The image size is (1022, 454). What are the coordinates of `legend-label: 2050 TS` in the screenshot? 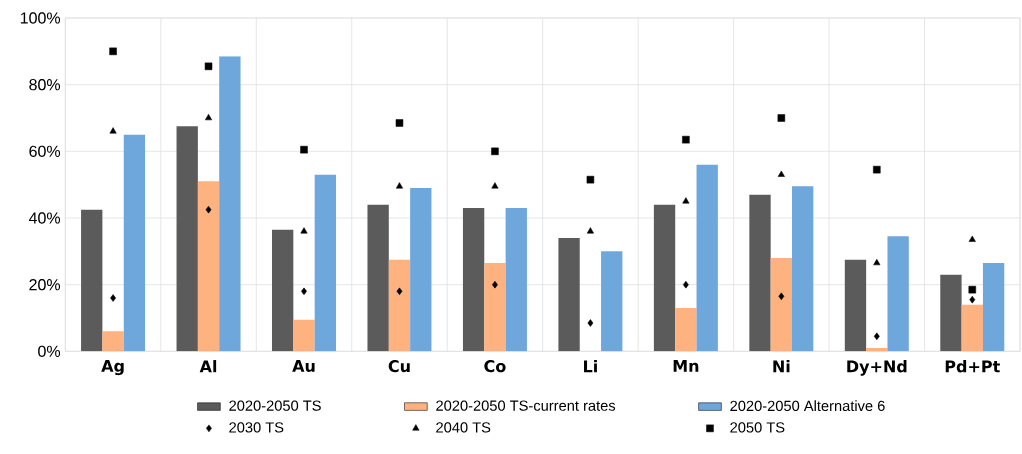 It's located at (757, 427).